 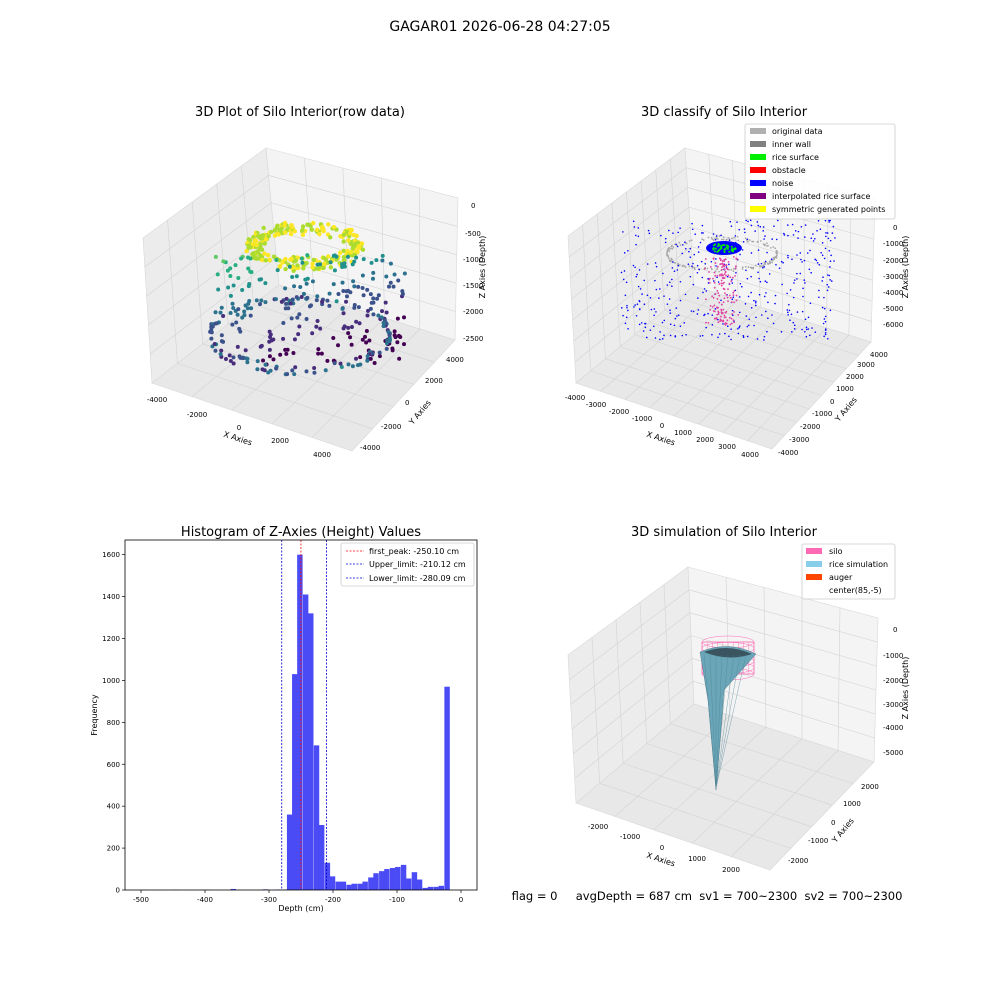 What do you see at coordinates (642, 419) in the screenshot?
I see `p2-xtick-4: -1000` at bounding box center [642, 419].